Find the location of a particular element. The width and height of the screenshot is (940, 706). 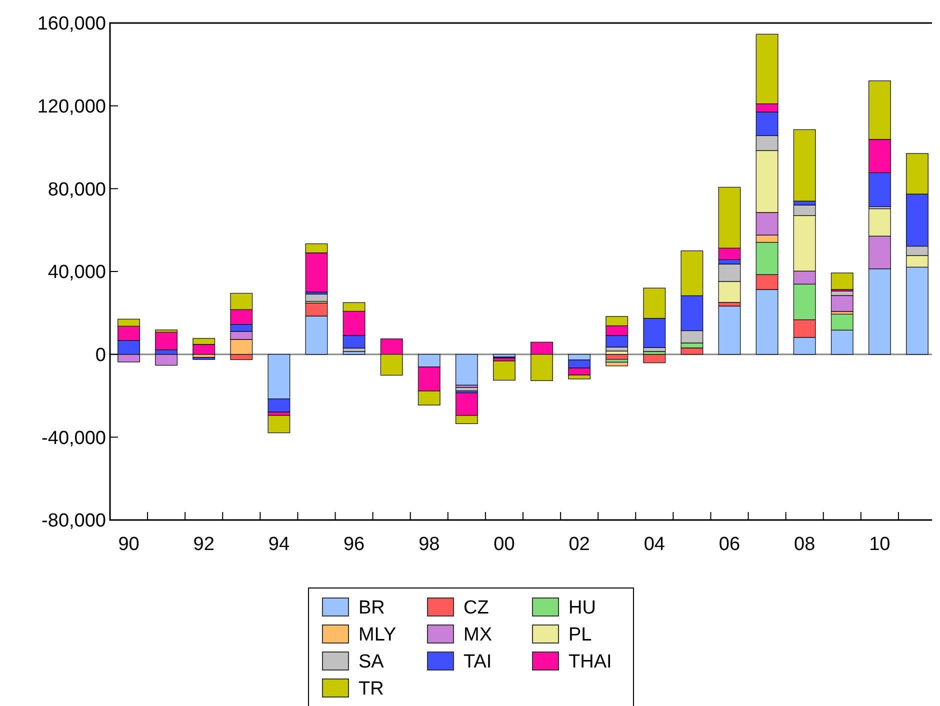

legend-label: TR is located at coordinates (371, 689).